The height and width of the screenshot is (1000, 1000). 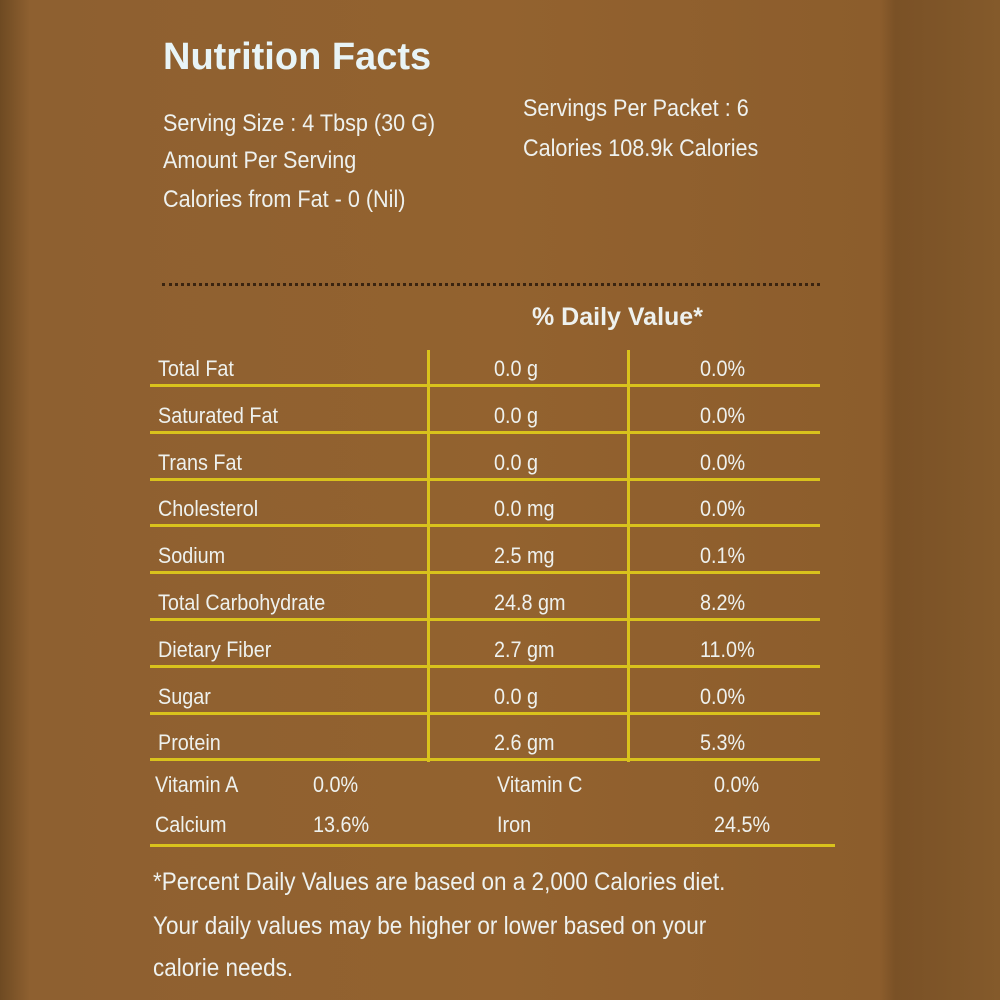 What do you see at coordinates (617, 317) in the screenshot?
I see `daily-value-heading: % Daily Value*` at bounding box center [617, 317].